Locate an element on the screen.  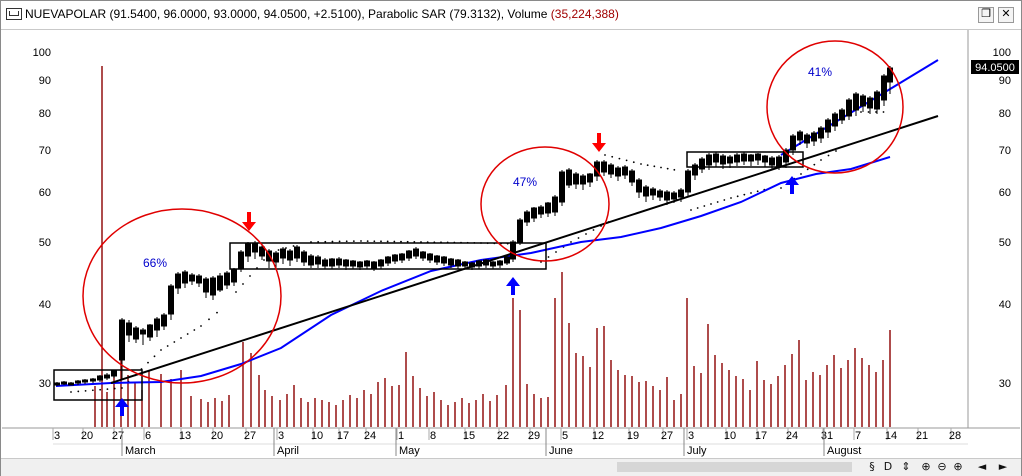
fit-vertical-icon: ⇕ is located at coordinates (906, 466).